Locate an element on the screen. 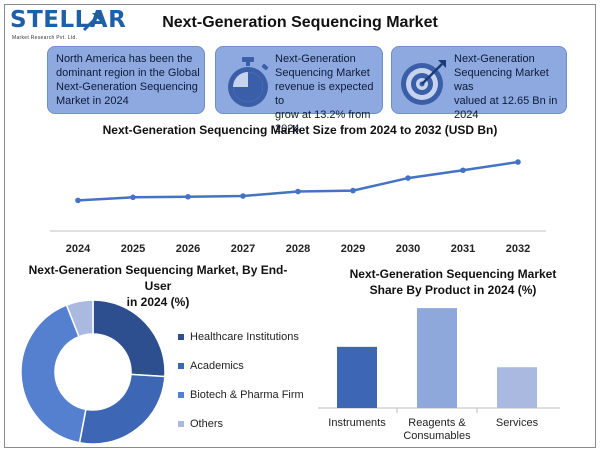  bar-category-label: Consumables is located at coordinates (437, 436).